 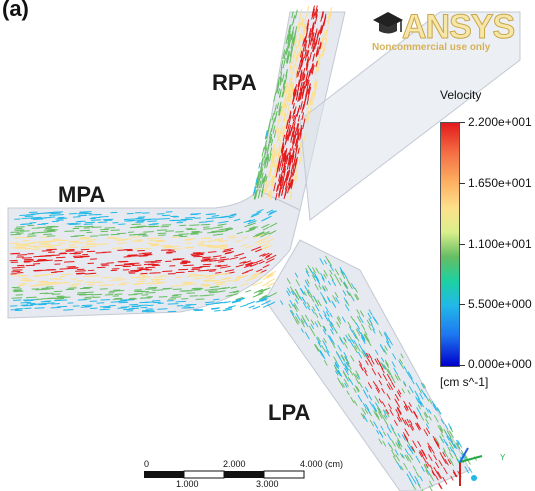 I want to click on legend-tickmark, so click(x=462, y=122).